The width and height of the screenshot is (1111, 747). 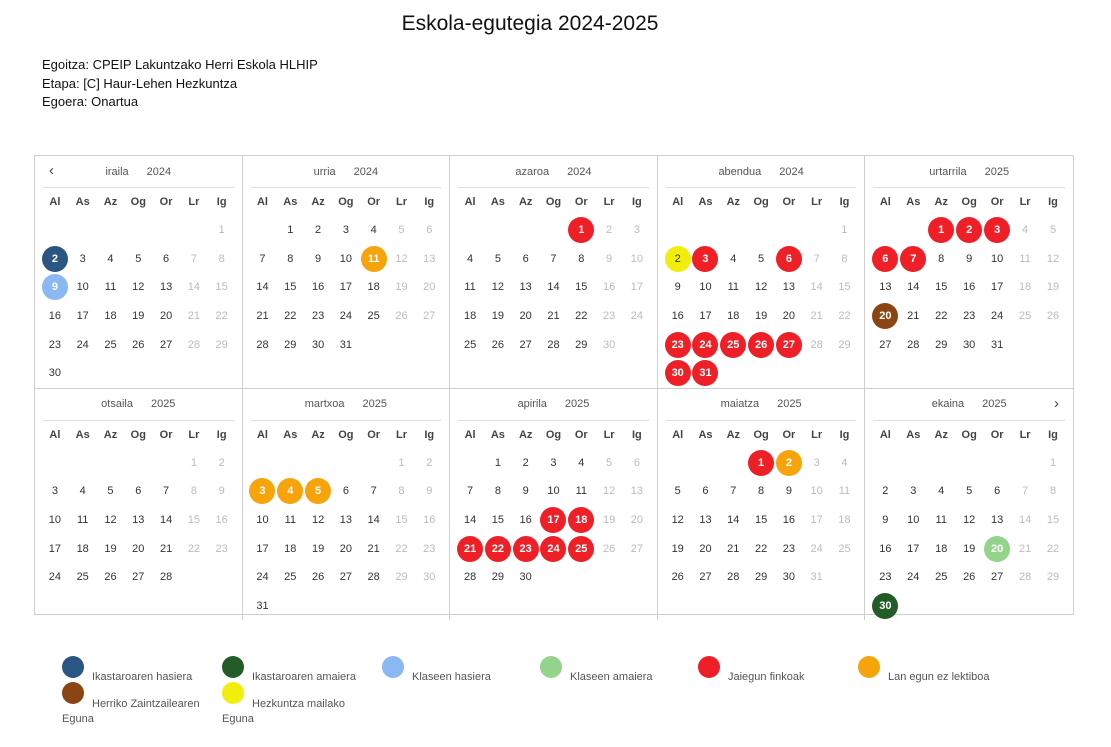 What do you see at coordinates (997, 345) in the screenshot?
I see `day-cell: 31` at bounding box center [997, 345].